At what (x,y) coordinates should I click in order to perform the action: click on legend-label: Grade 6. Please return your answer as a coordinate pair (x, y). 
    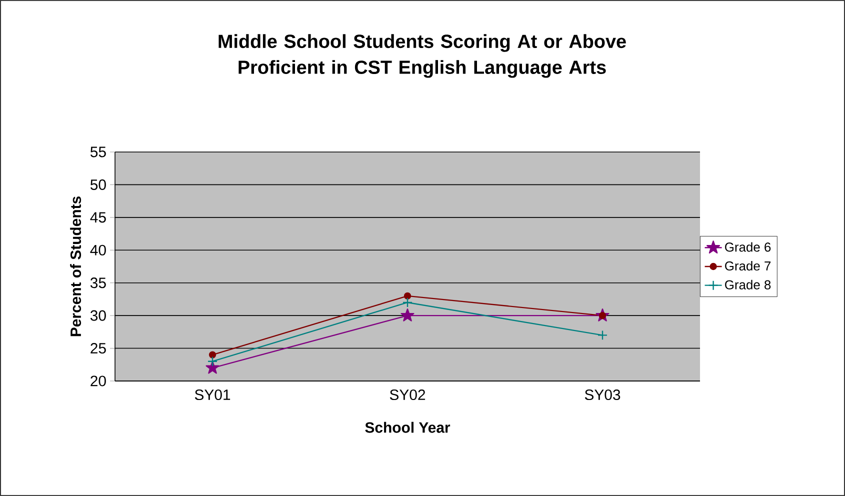
    Looking at the image, I should click on (748, 247).